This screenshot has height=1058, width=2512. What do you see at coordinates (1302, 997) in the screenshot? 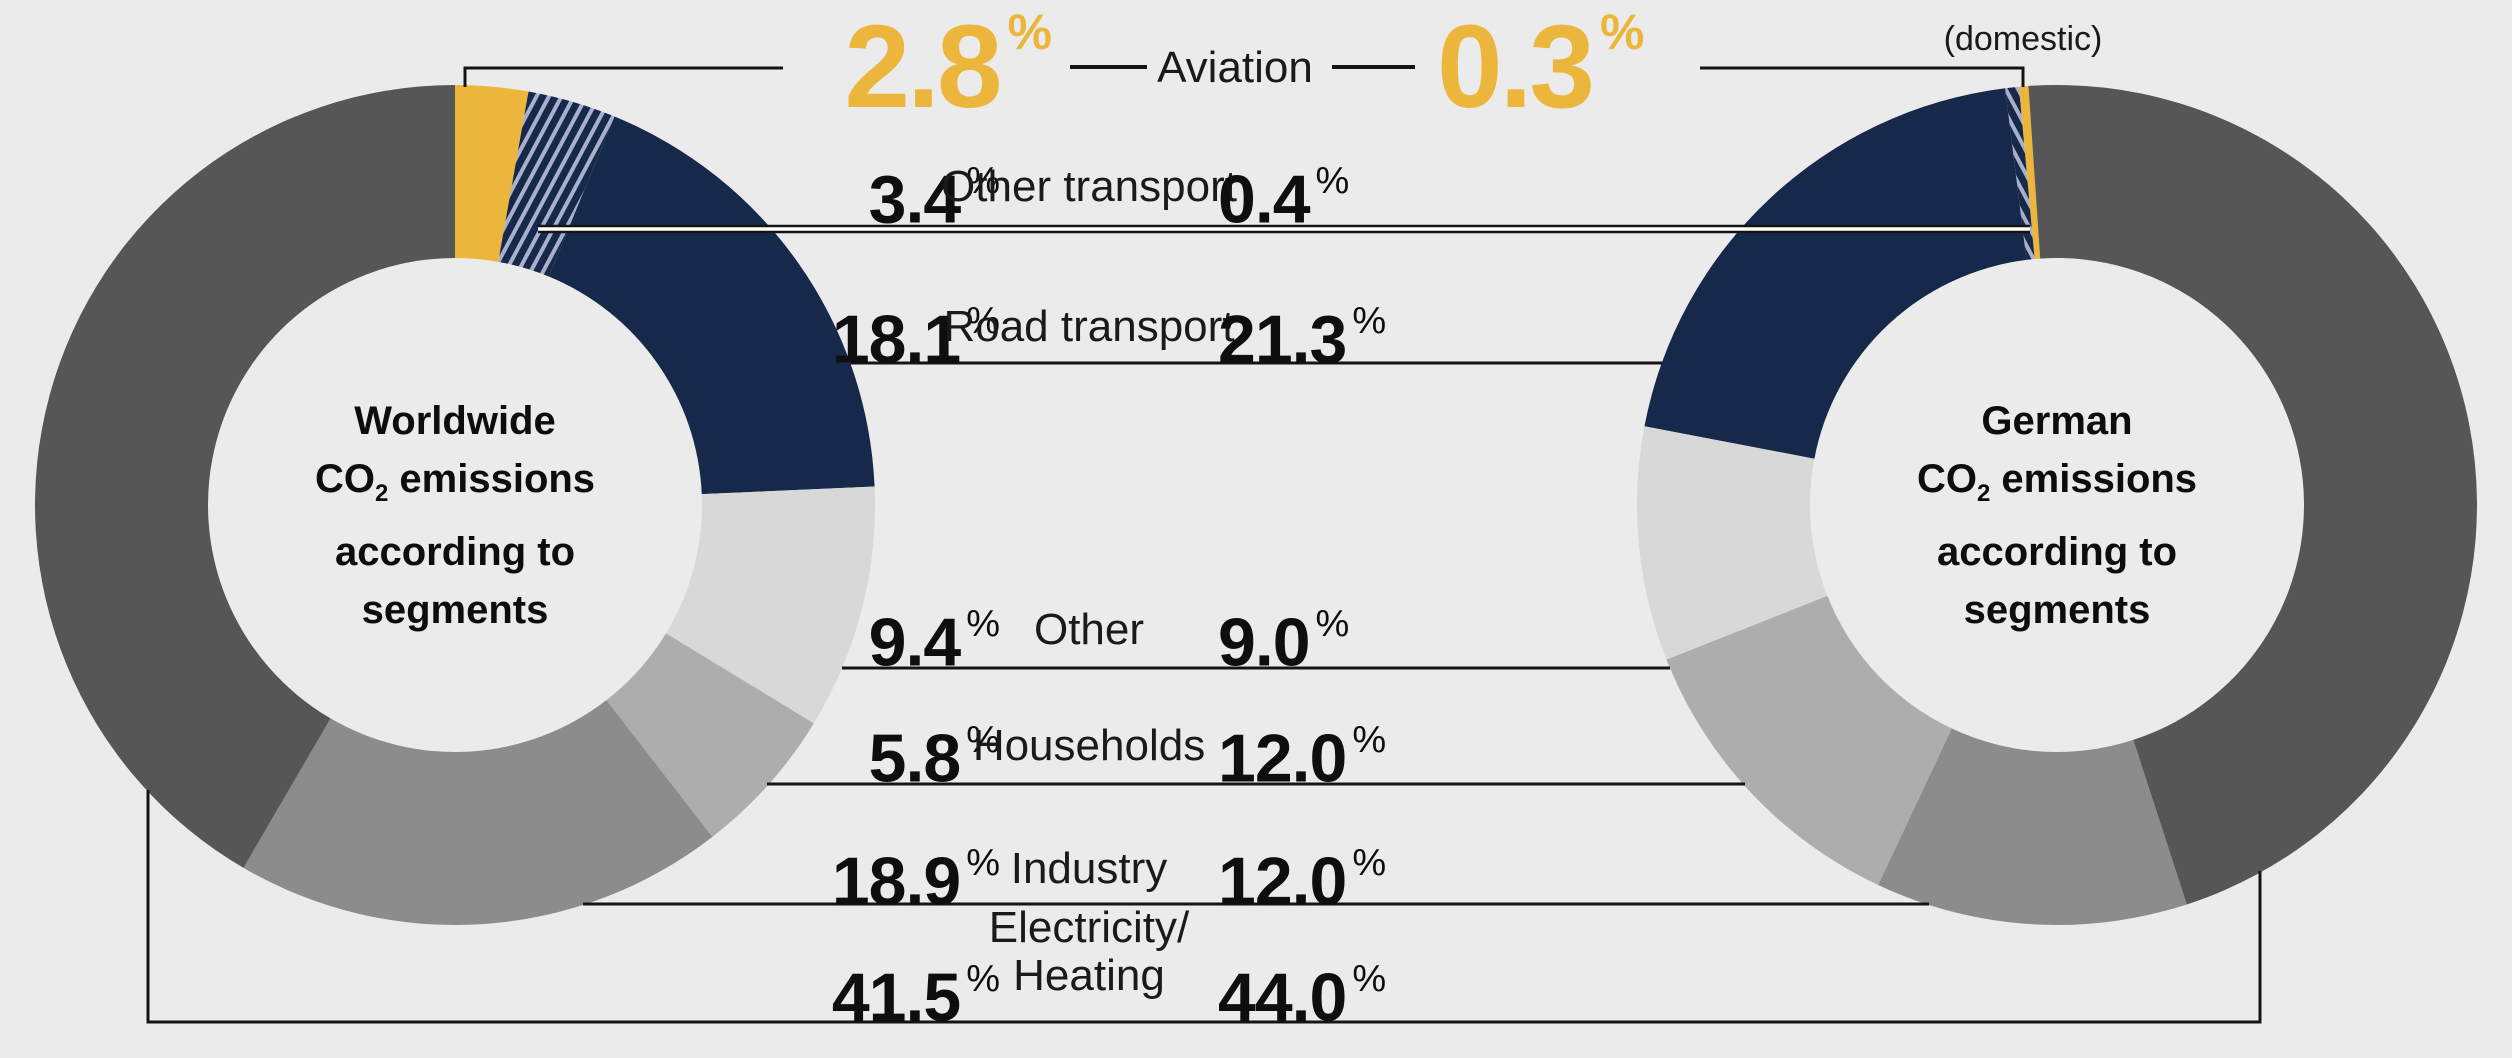
I see `value-german: 44.0%` at bounding box center [1302, 997].